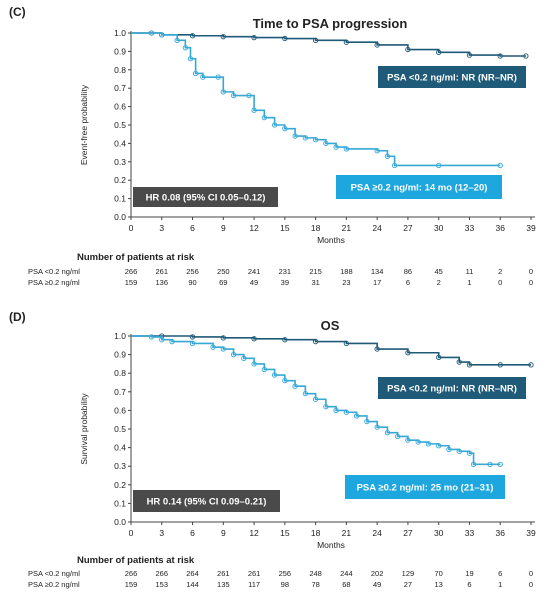 The image size is (554, 598). Describe the element at coordinates (331, 350) in the screenshot. I see `km-curve-low` at that location.